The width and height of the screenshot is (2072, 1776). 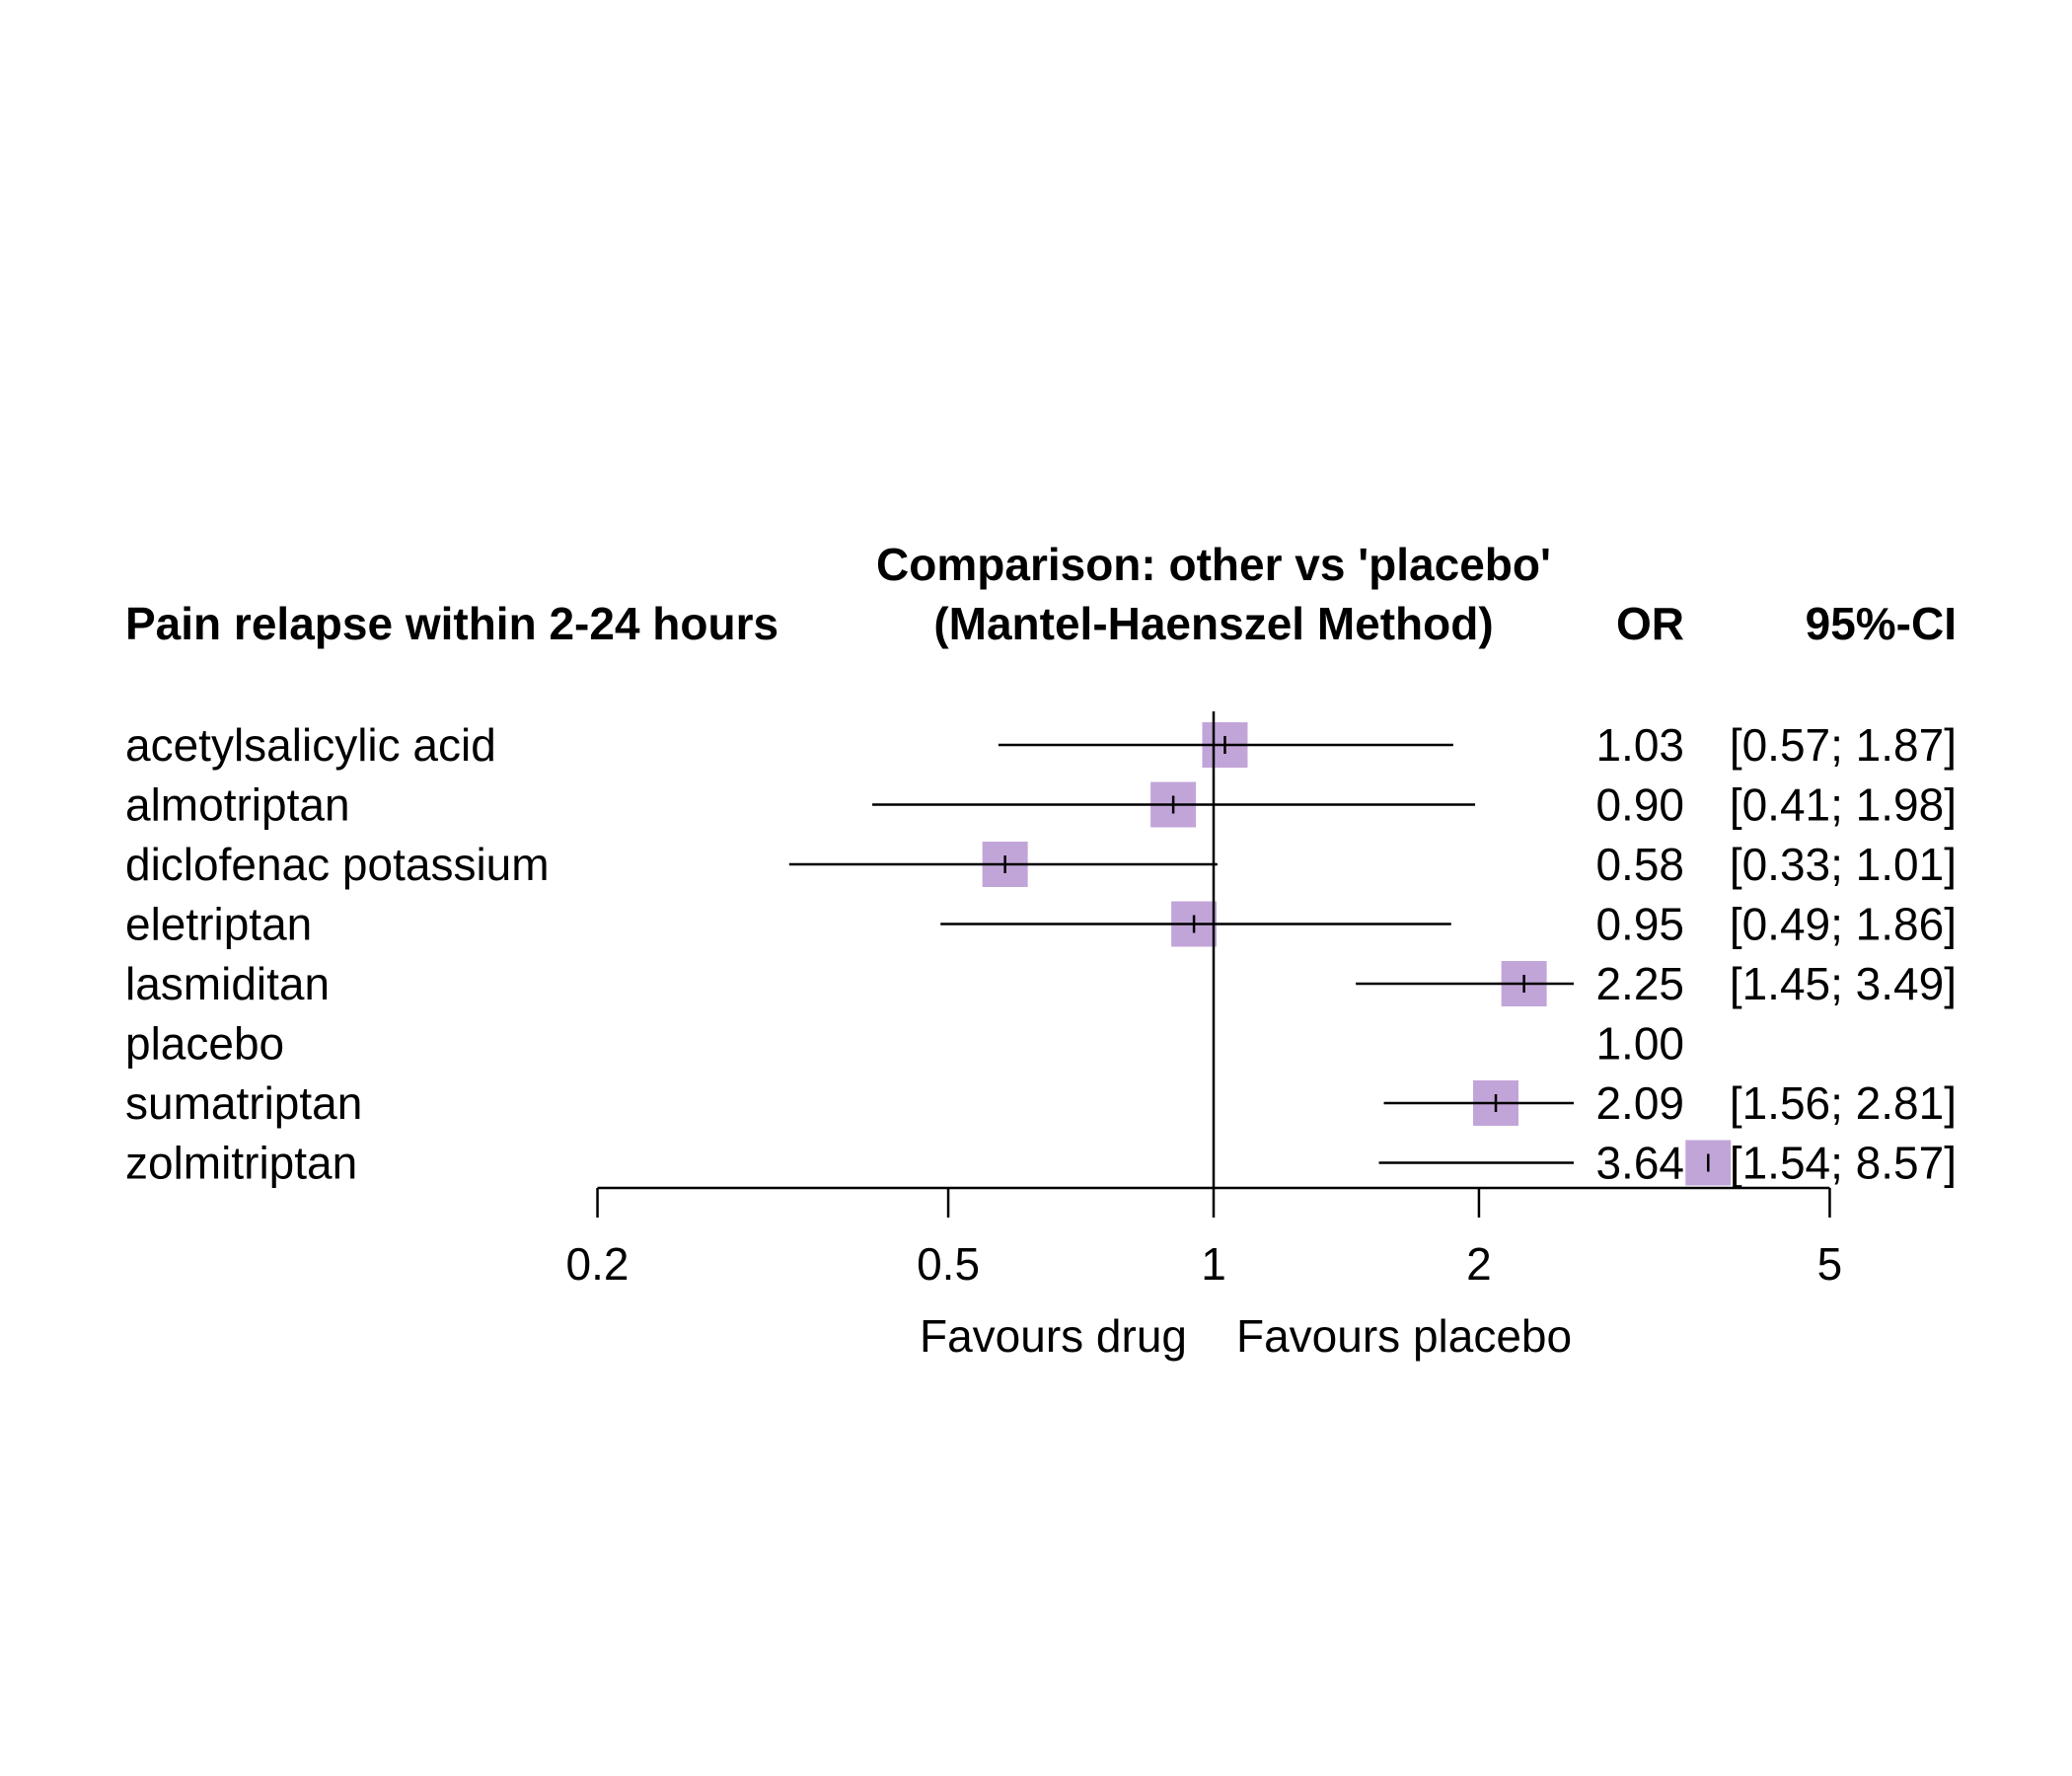 What do you see at coordinates (1041, 925) in the screenshot?
I see `table-row: eletriptan 0.95 [0.49; 1.86]` at bounding box center [1041, 925].